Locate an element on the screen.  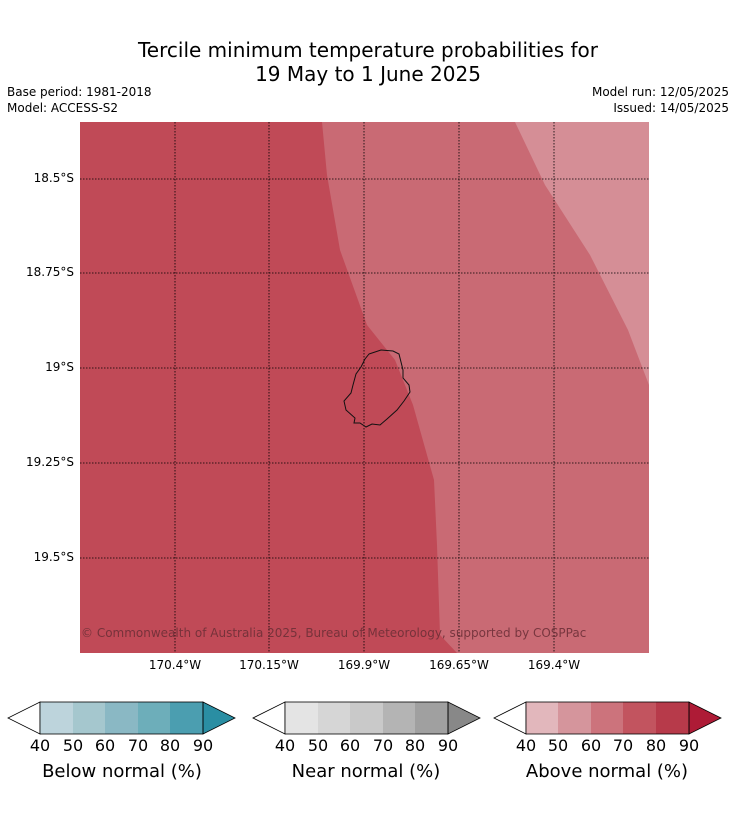
colorbar-near-high-extend is located at coordinates (464, 718).